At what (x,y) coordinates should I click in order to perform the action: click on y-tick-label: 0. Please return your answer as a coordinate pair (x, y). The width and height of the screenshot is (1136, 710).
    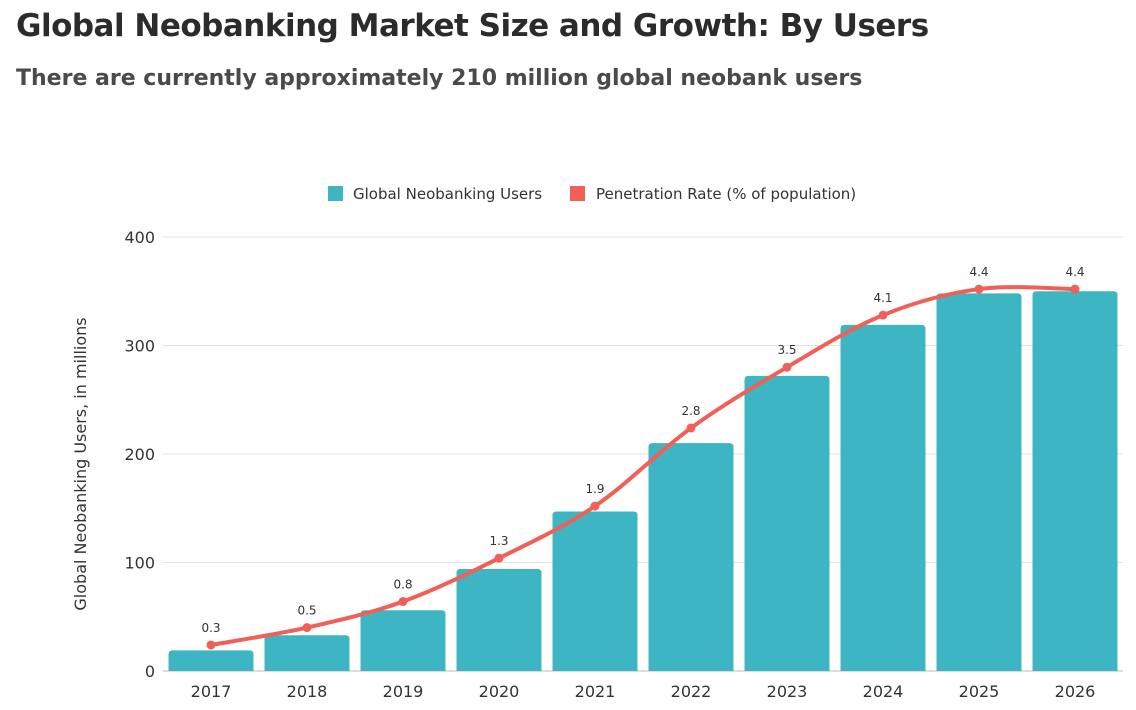
    Looking at the image, I should click on (150, 671).